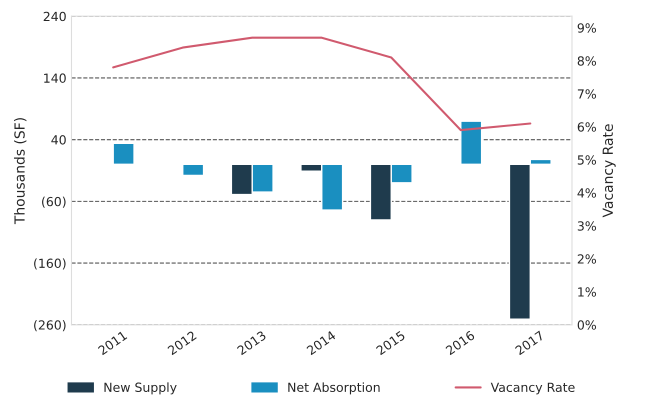  Describe the element at coordinates (586, 193) in the screenshot. I see `y2-tick-label: 4%` at that location.